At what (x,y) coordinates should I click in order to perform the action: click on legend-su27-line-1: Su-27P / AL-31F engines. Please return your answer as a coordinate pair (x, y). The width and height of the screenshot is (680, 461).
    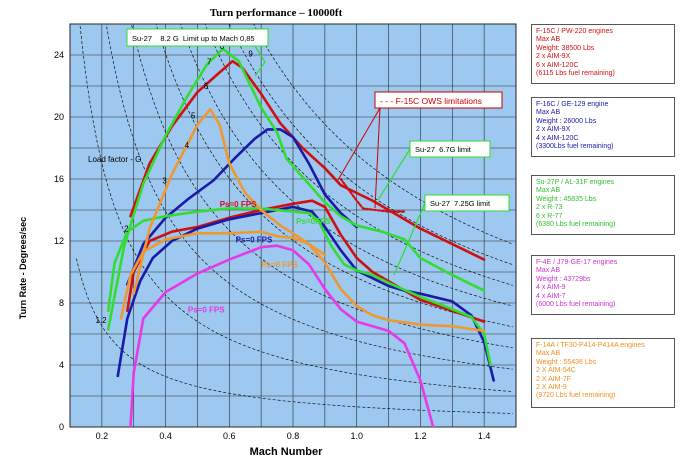
    Looking at the image, I should click on (575, 182).